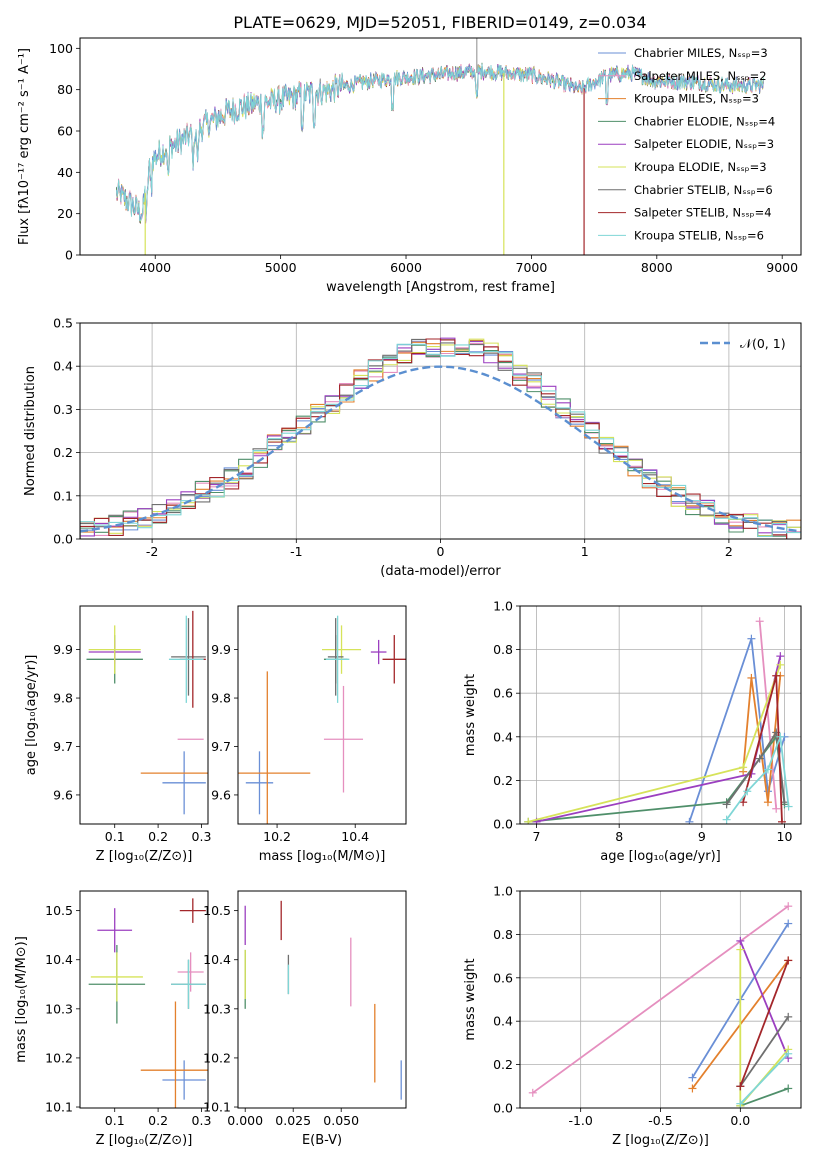  What do you see at coordinates (69, 255) in the screenshot?
I see `y-tick-label: 0` at bounding box center [69, 255].